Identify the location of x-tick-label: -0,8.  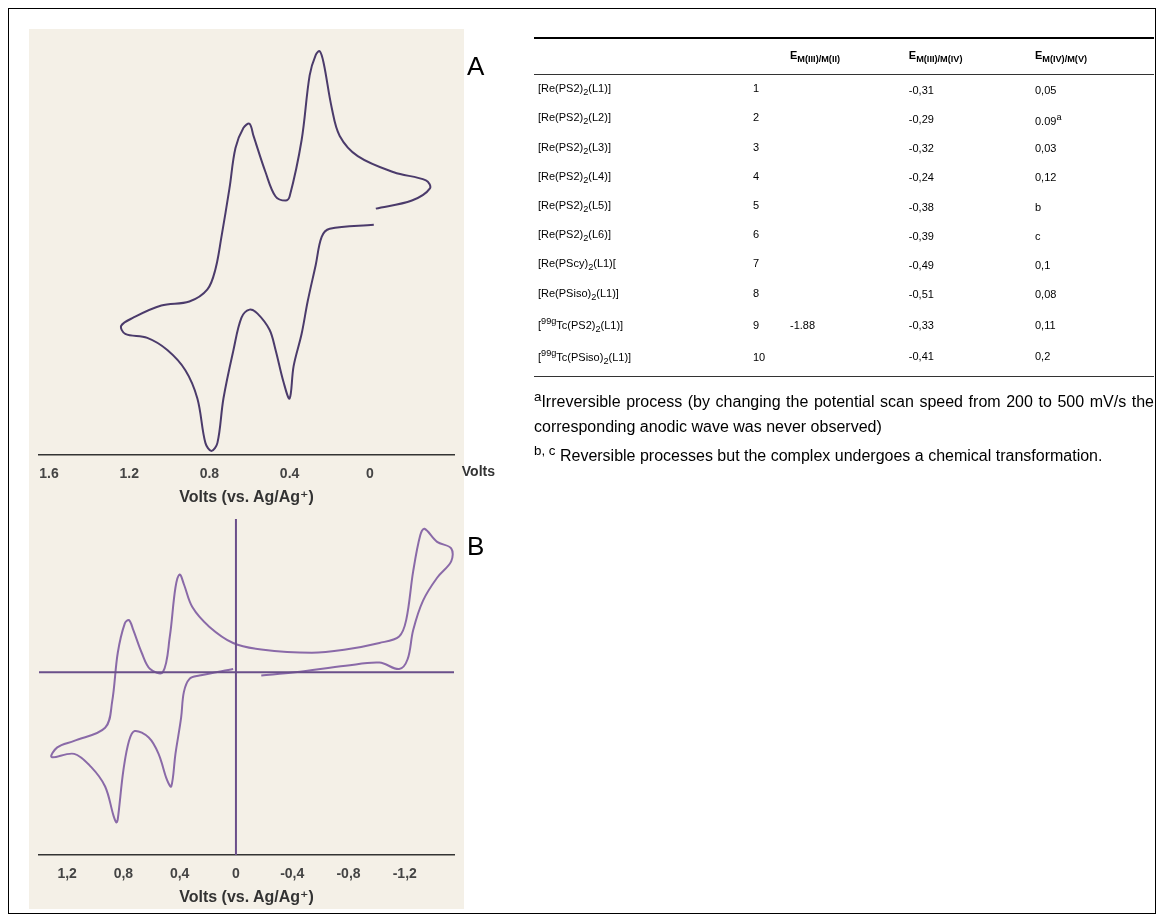
(348, 873).